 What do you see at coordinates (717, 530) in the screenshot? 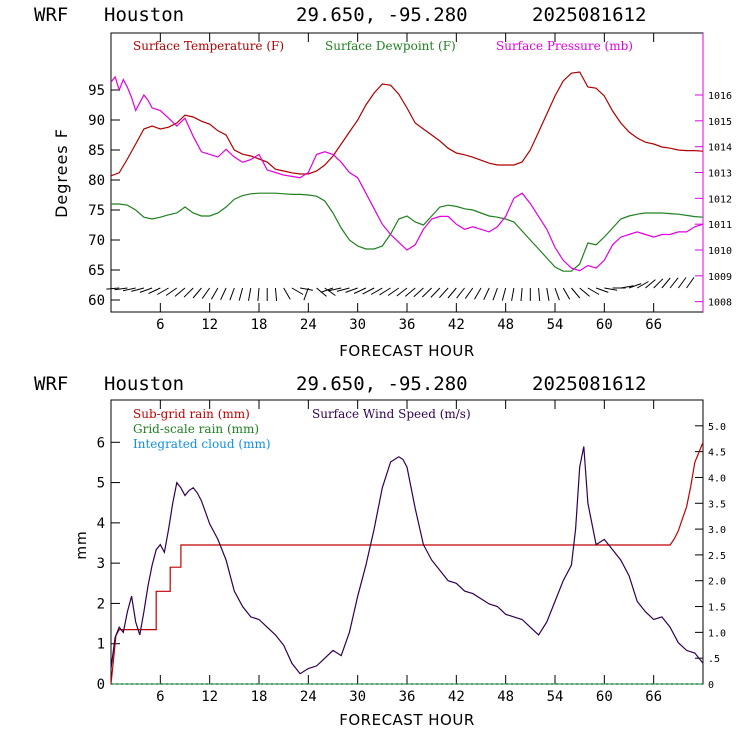
I see `bottom-y2-tick-label: 3.0` at bounding box center [717, 530].